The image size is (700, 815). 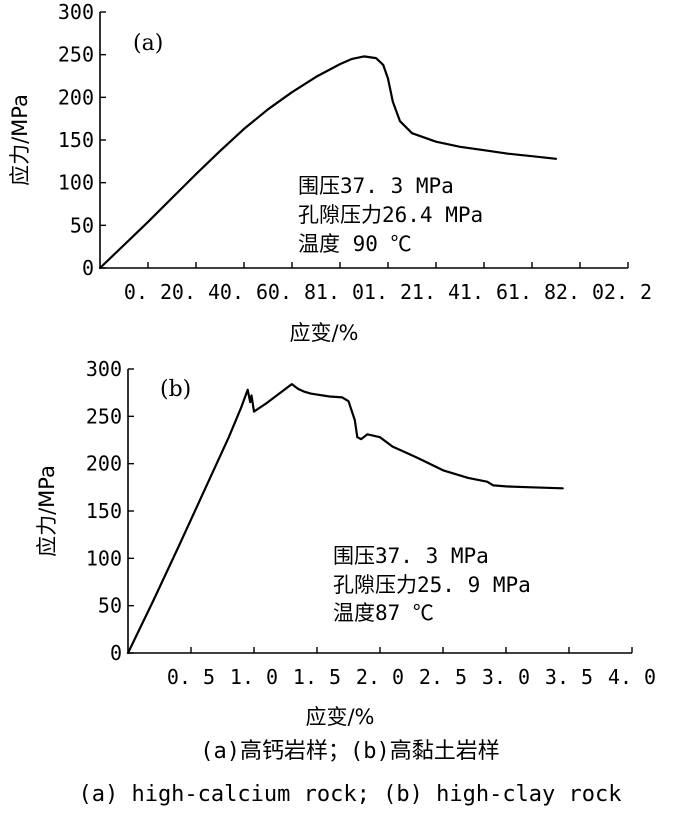 I want to click on x-tick-label: 3. 0, so click(x=506, y=677).